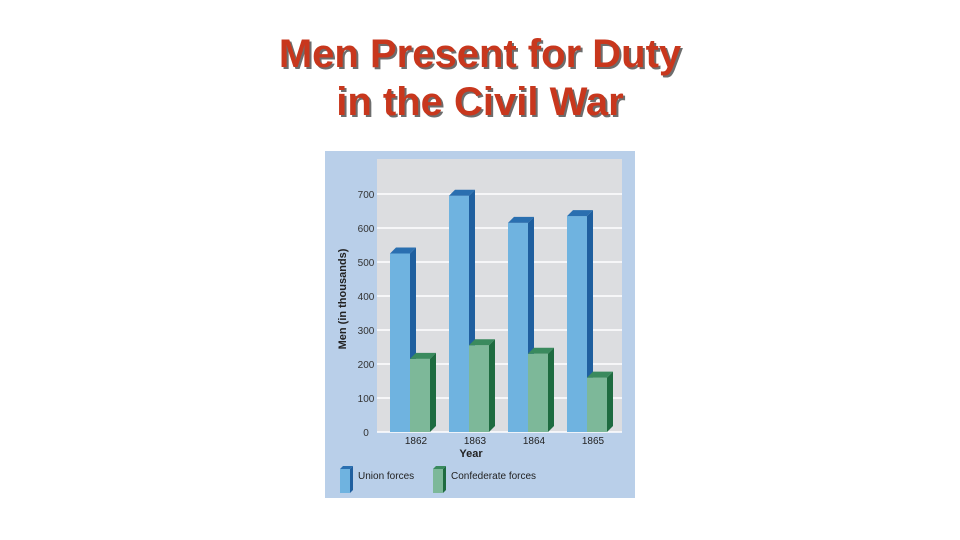 Image resolution: width=960 pixels, height=540 pixels. Describe the element at coordinates (471, 454) in the screenshot. I see `x-axis-label: Year` at that location.